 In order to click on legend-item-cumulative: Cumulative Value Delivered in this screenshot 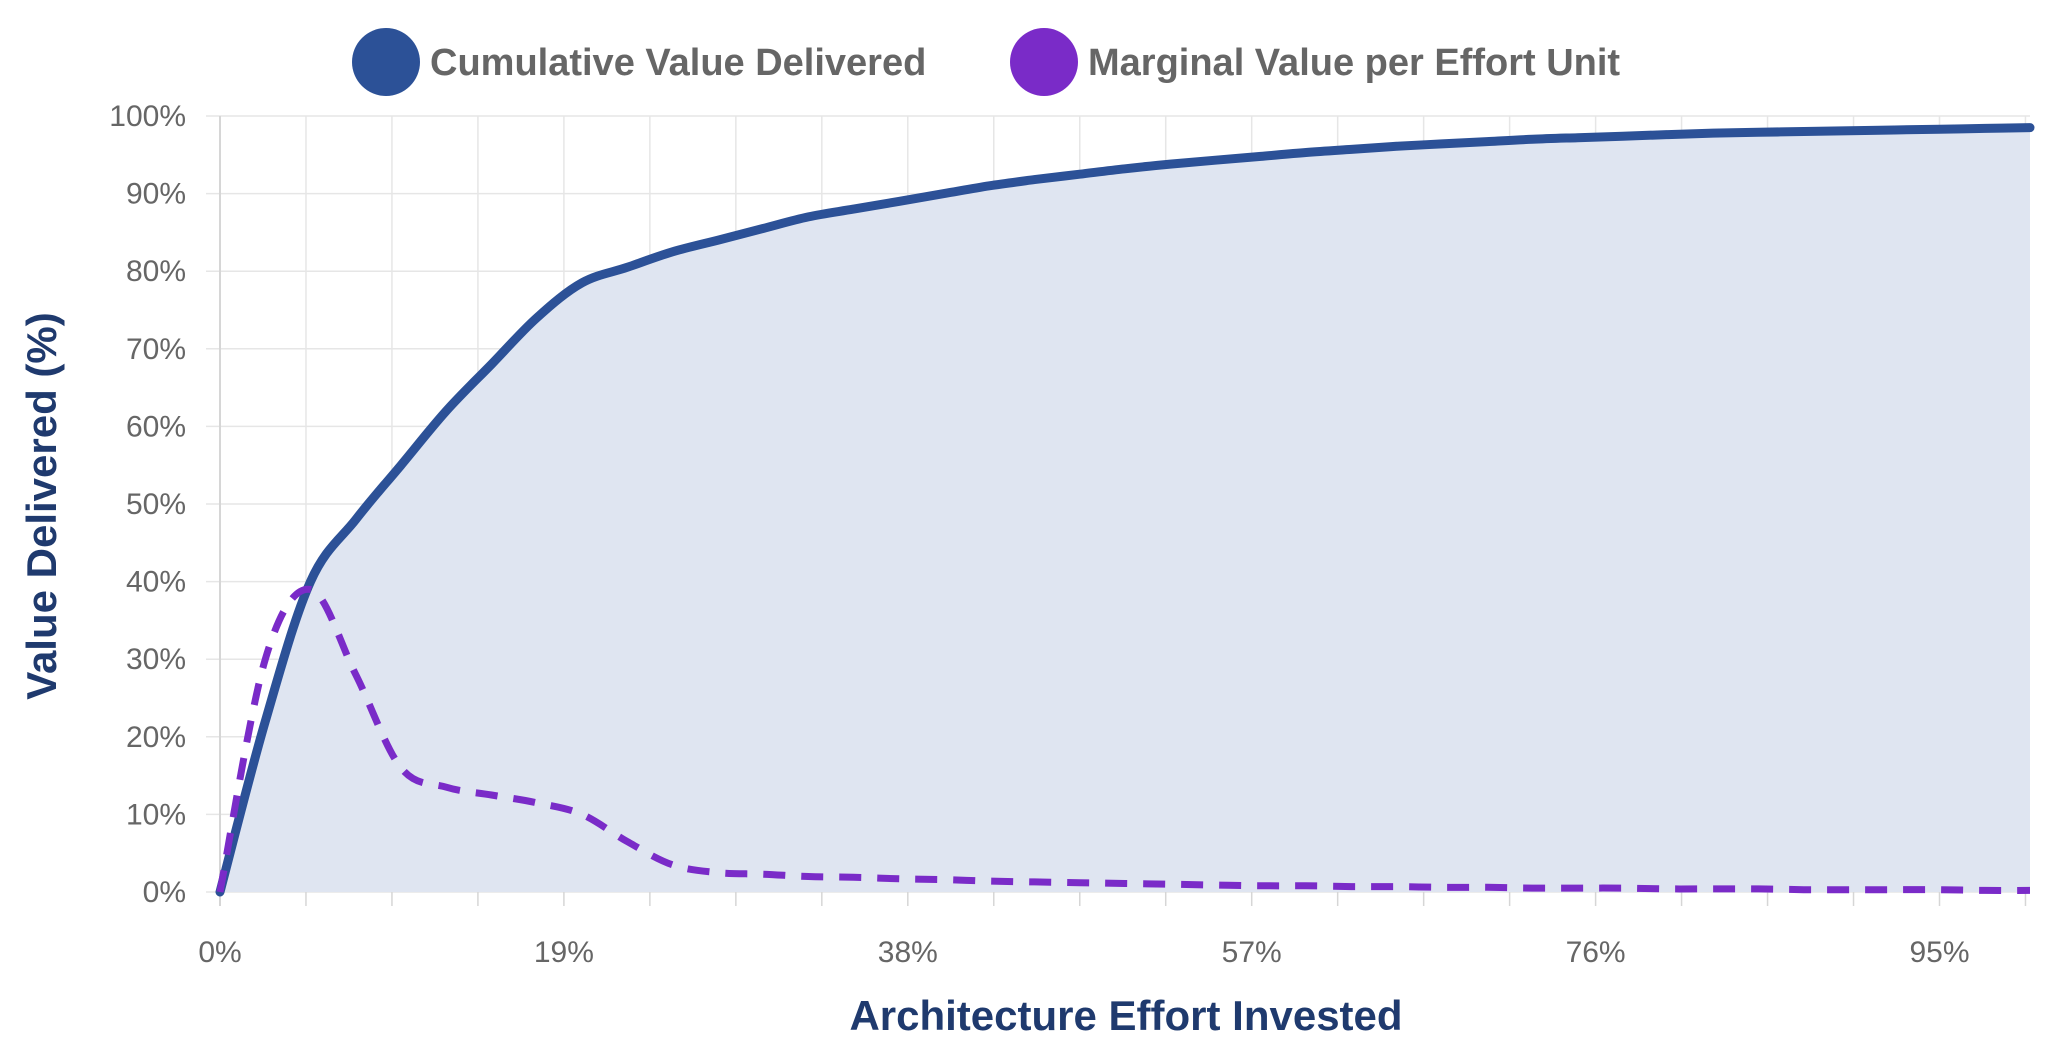, I will do `click(639, 62)`.